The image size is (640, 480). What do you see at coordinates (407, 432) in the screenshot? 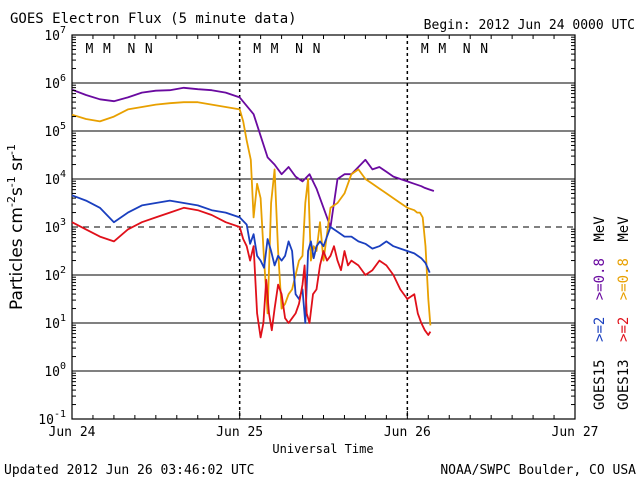
I see `x-tick-label: Jun 26` at bounding box center [407, 432].